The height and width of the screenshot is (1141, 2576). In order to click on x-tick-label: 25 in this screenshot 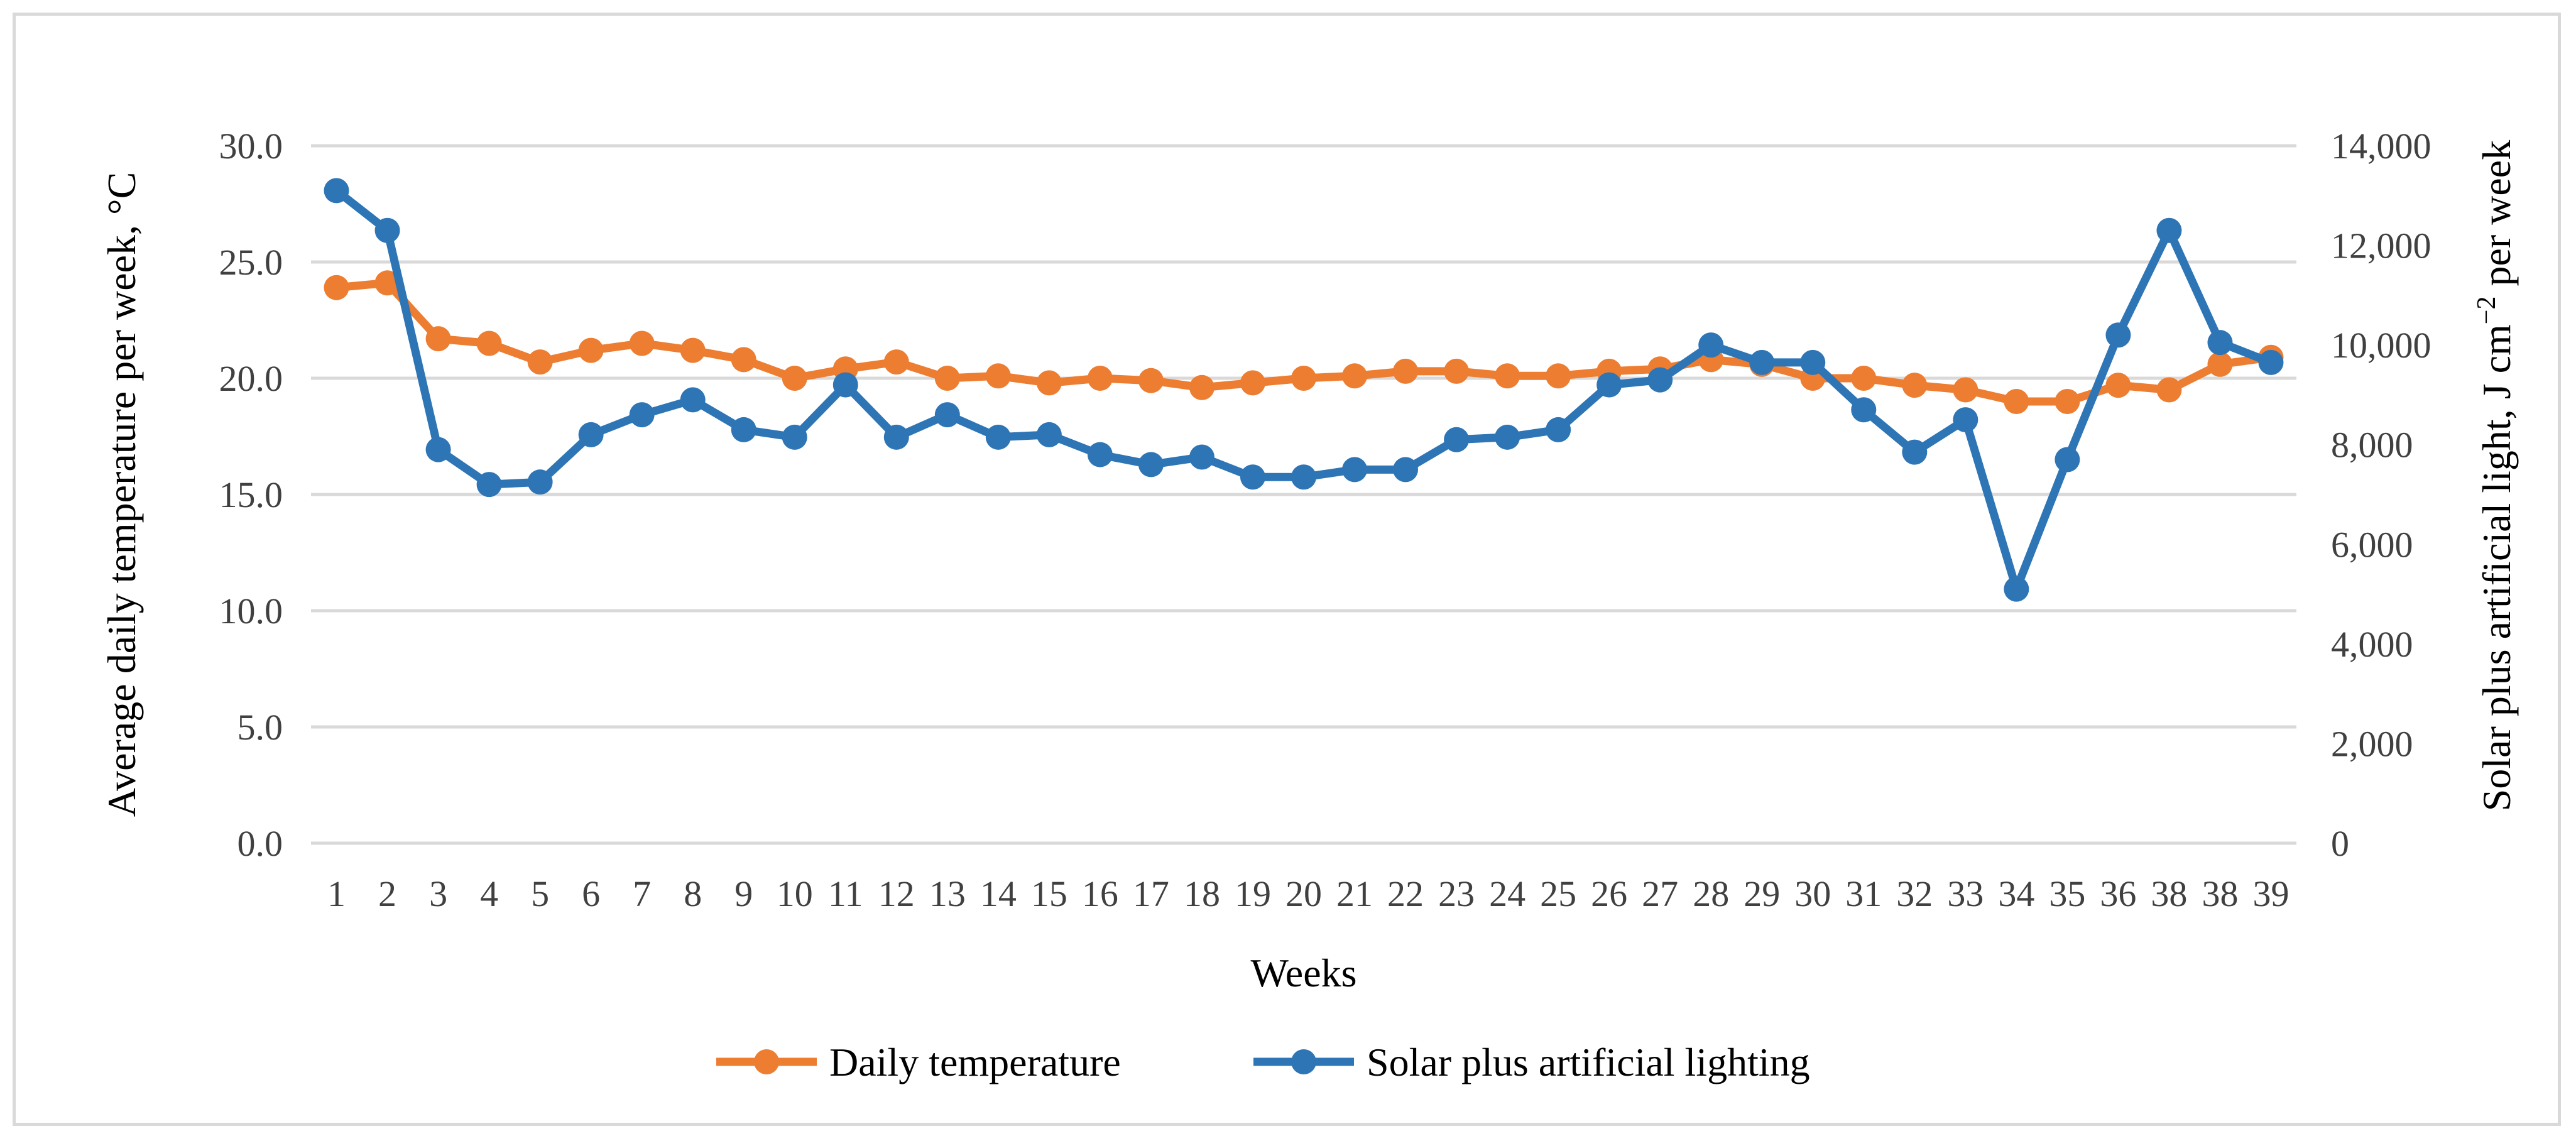, I will do `click(1558, 893)`.